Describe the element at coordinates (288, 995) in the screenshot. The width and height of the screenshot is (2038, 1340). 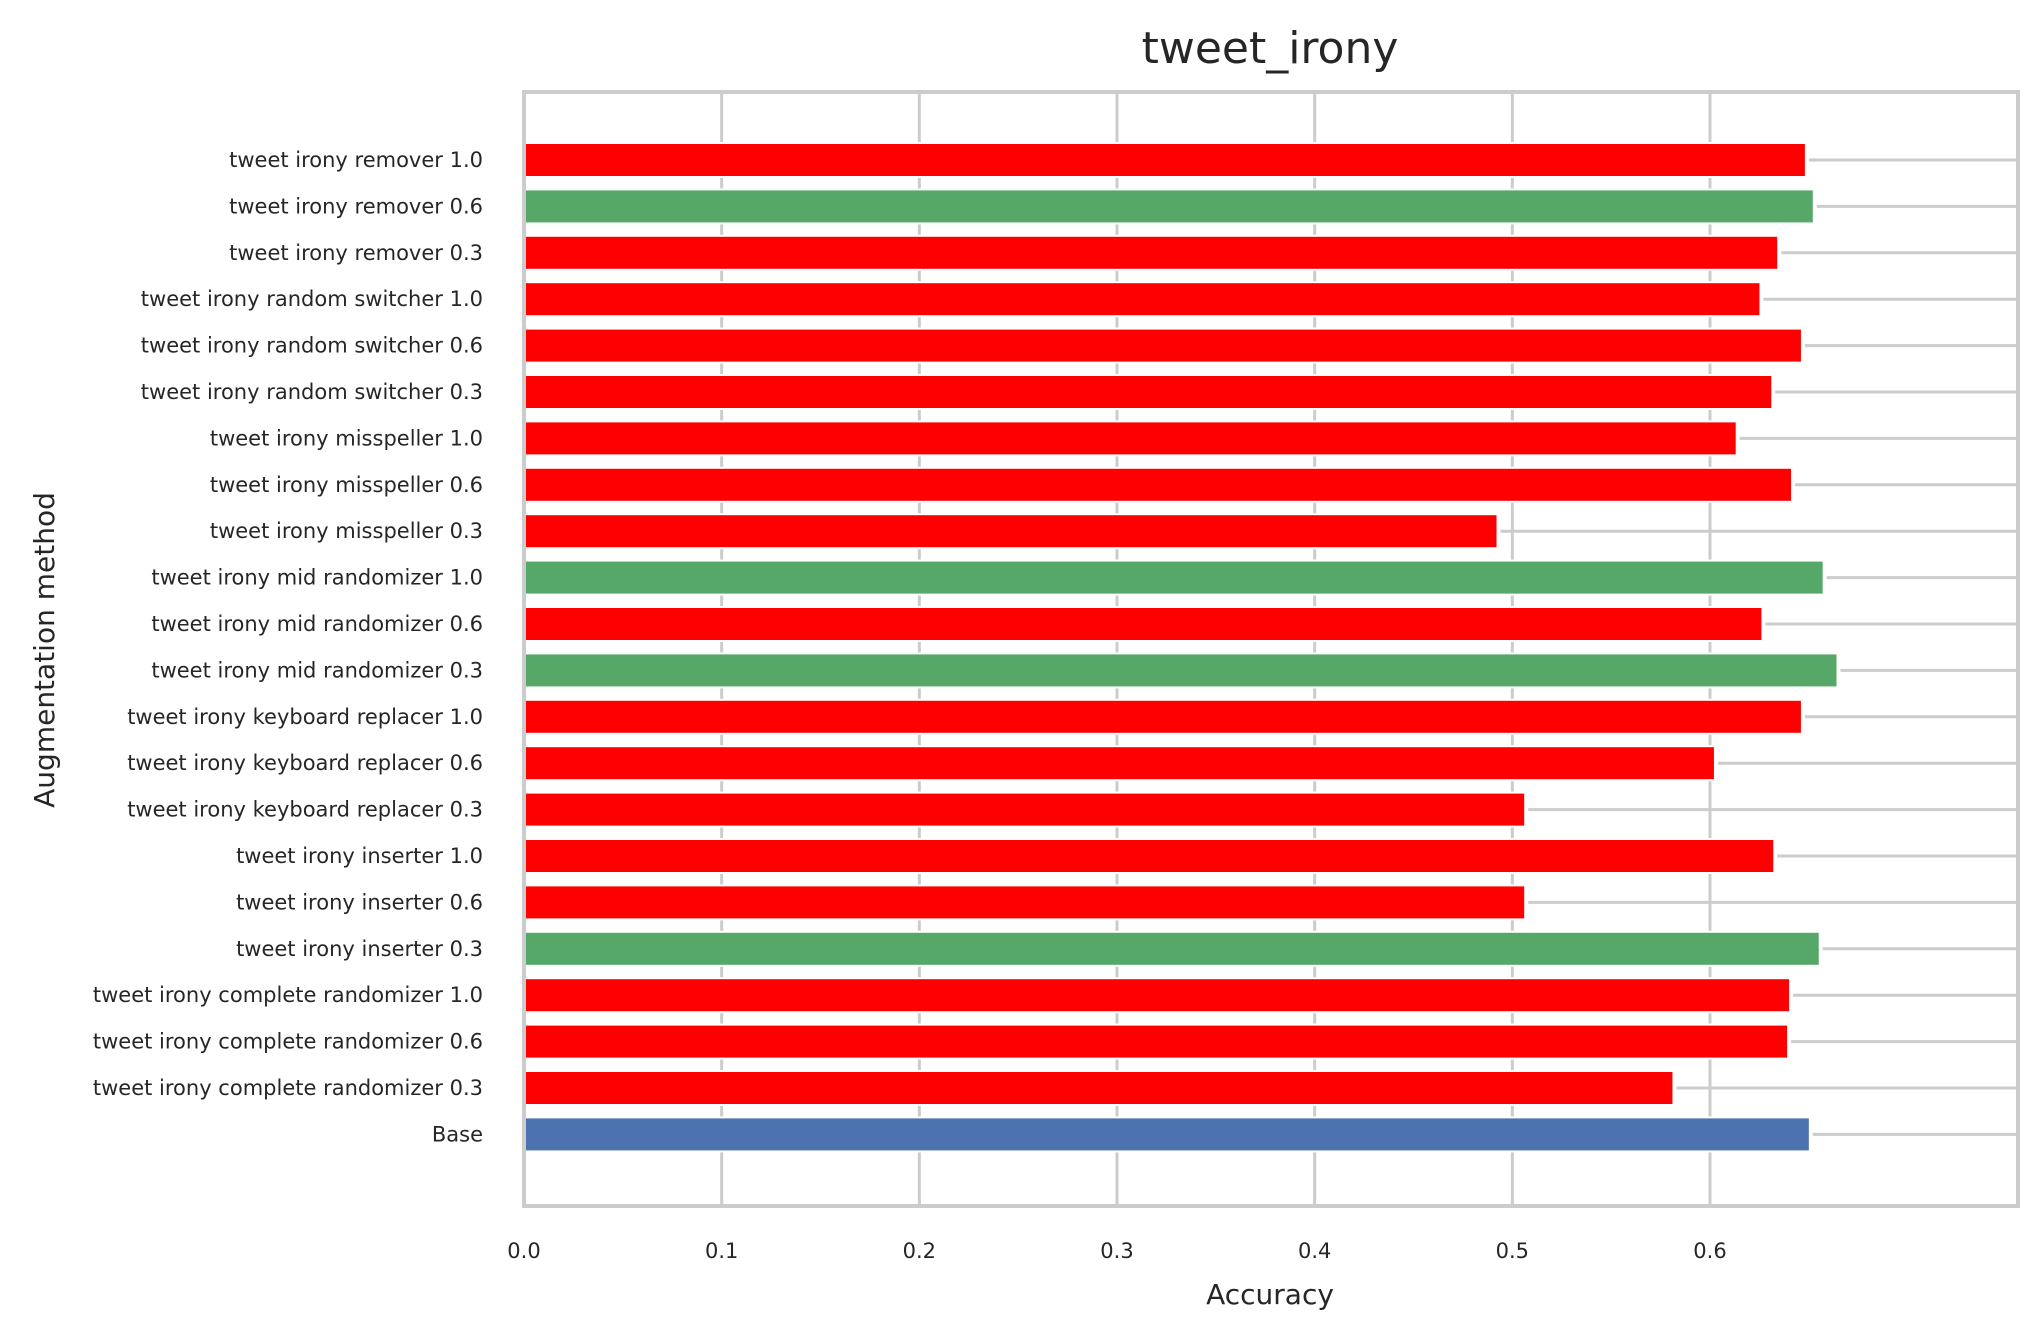
I see `y-tick-label: tweet irony complete randomizer 1.0` at that location.